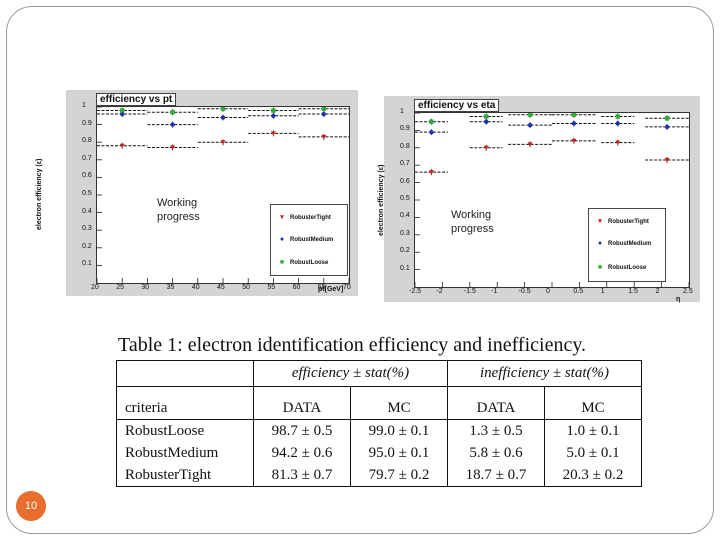 The image size is (720, 540). Describe the element at coordinates (602, 291) in the screenshot. I see `x-tick-label: 1` at that location.